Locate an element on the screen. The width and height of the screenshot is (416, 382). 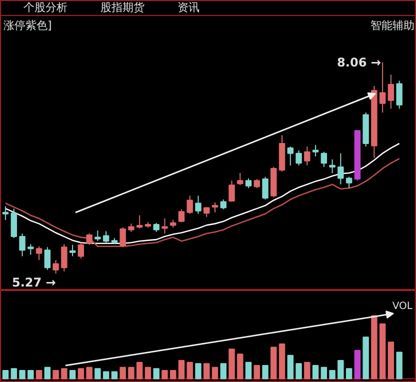
text: 涨停紫色] is located at coordinates (28, 25).